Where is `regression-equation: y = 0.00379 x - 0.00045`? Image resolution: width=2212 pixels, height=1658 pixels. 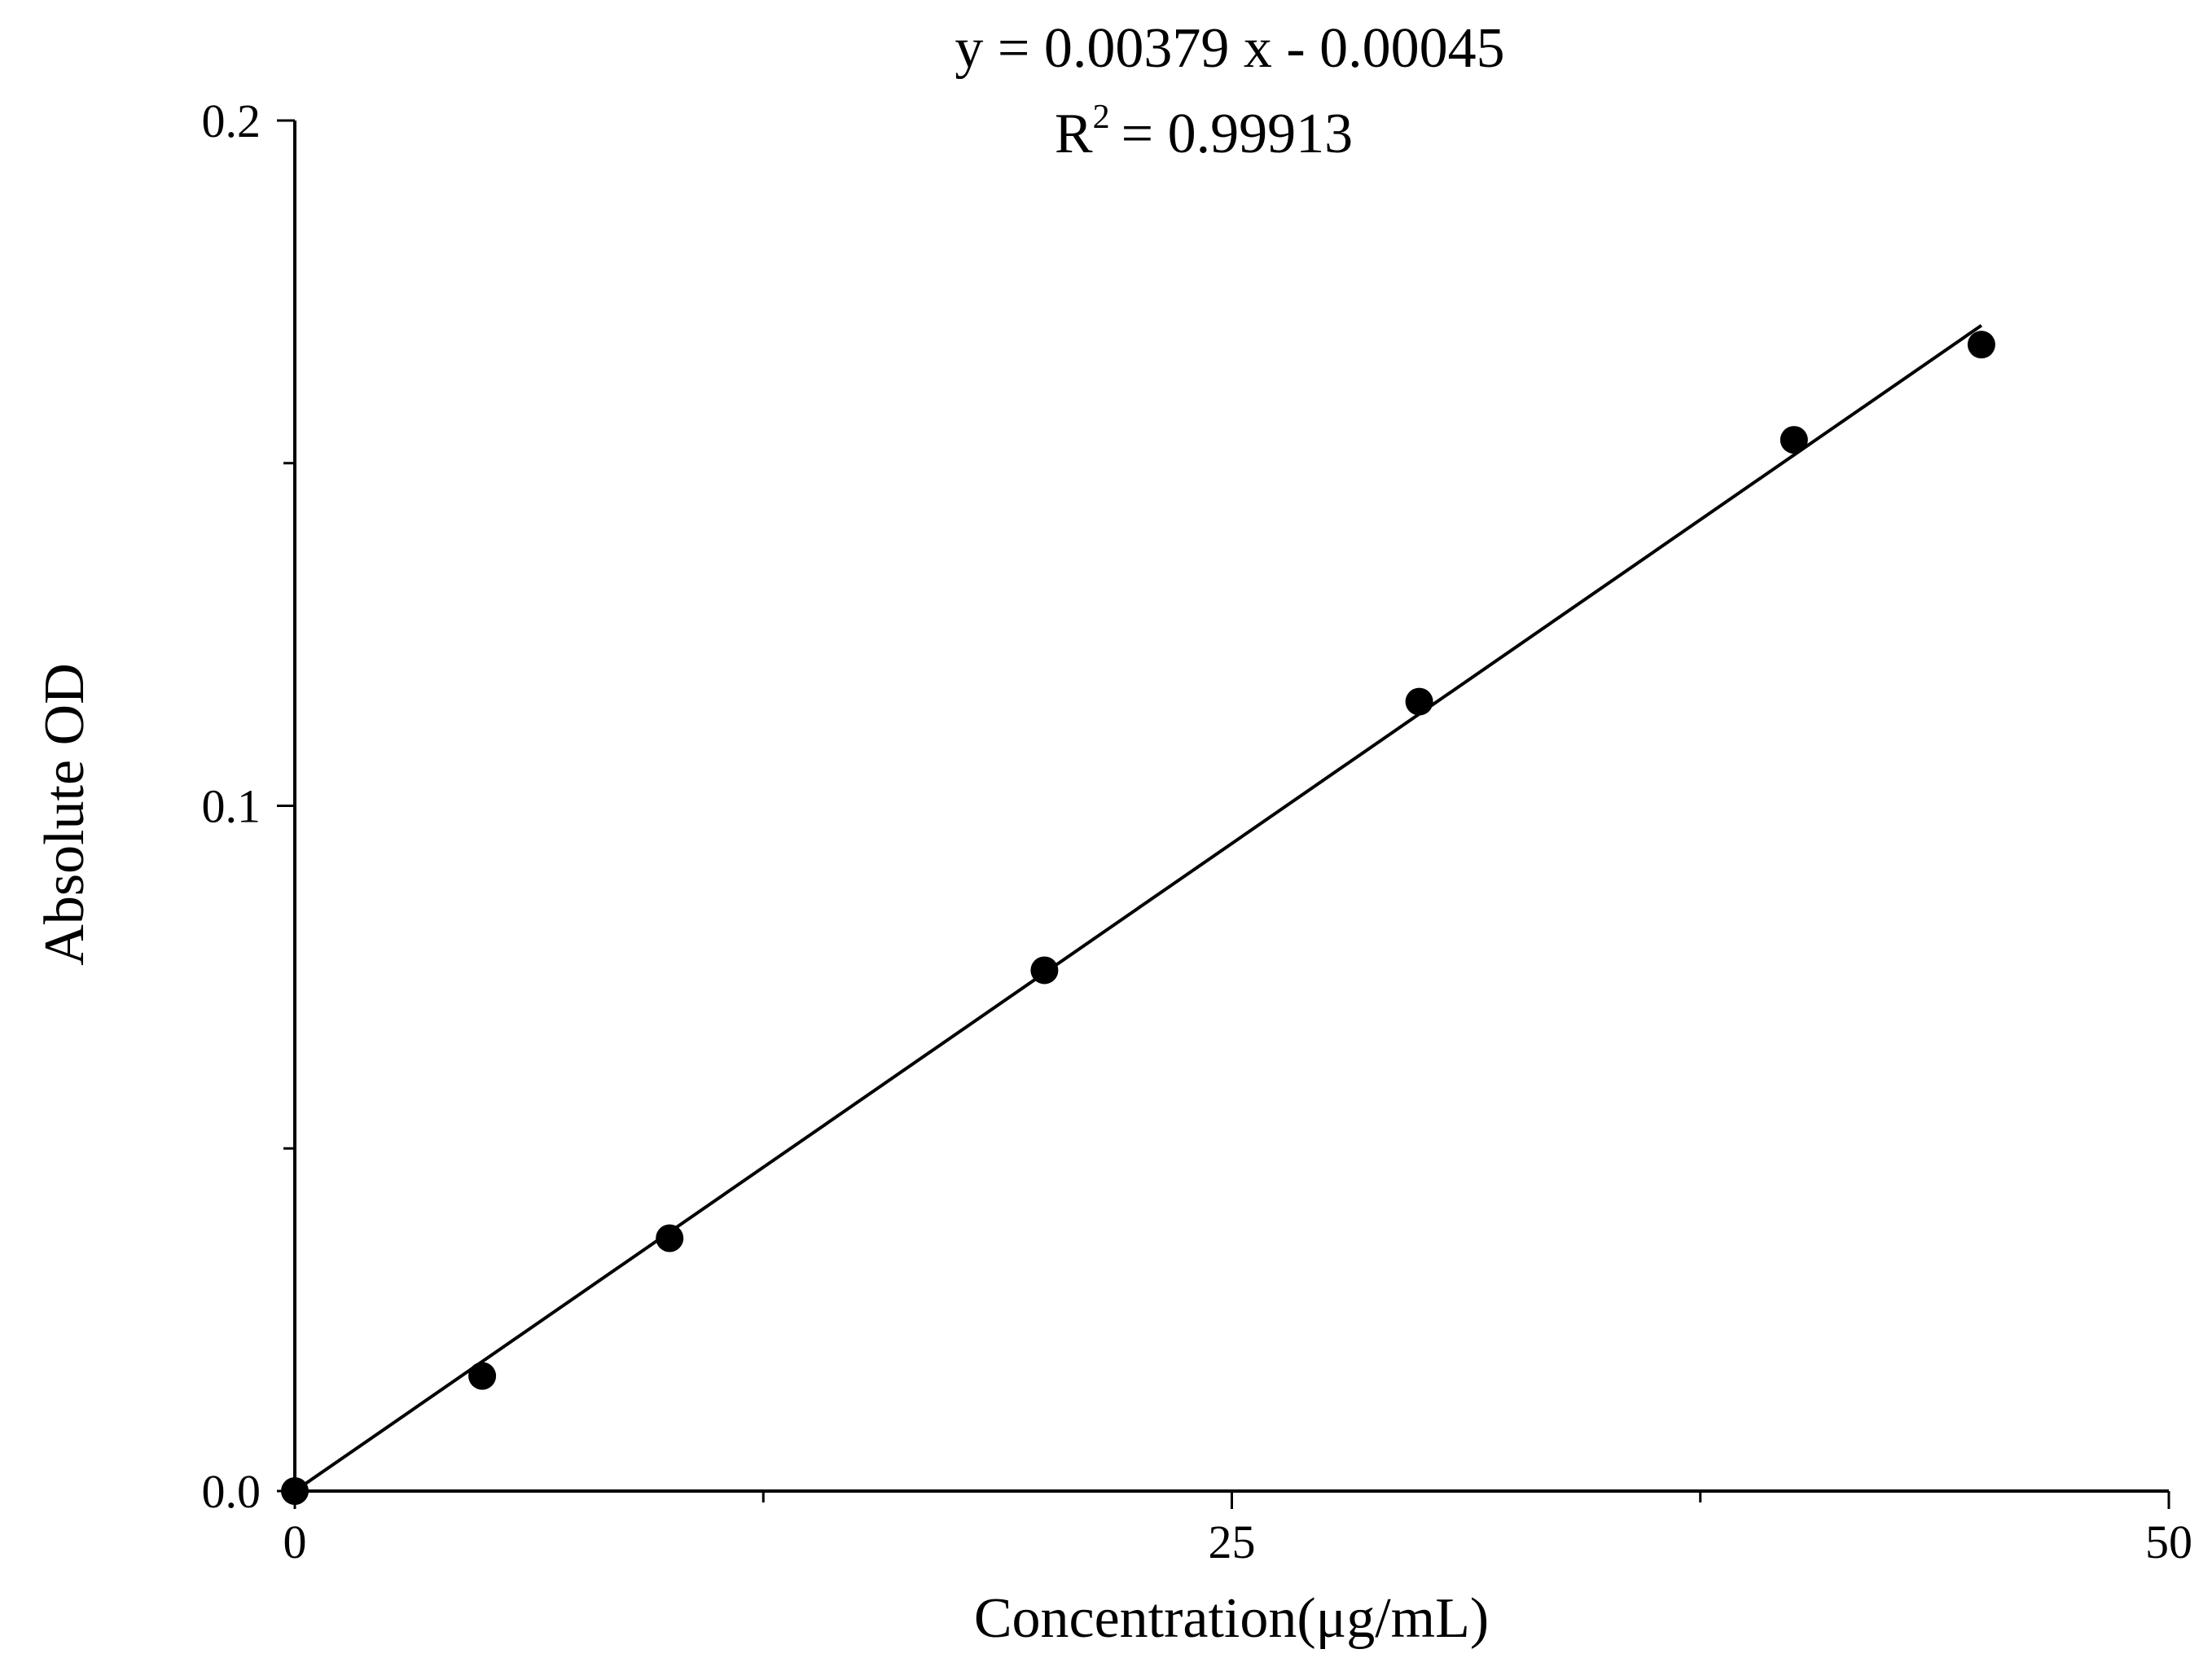 regression-equation: y = 0.00379 x - 0.00045 is located at coordinates (1230, 48).